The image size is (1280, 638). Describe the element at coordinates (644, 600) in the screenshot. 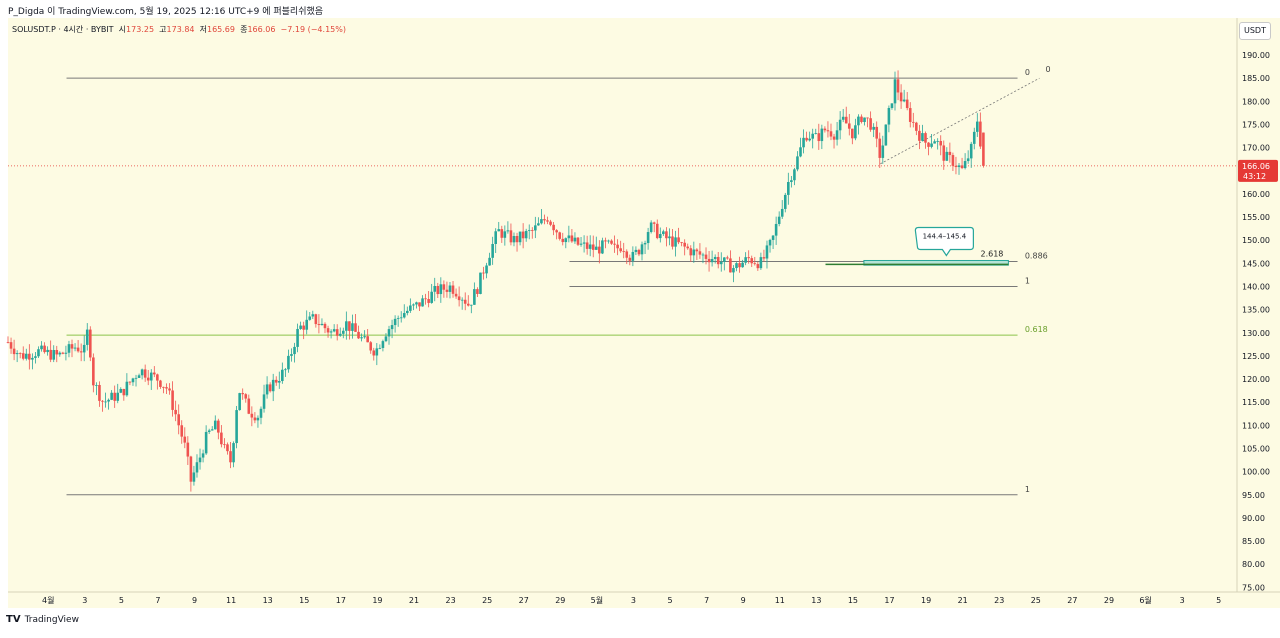

I see `time-axis-panel` at that location.